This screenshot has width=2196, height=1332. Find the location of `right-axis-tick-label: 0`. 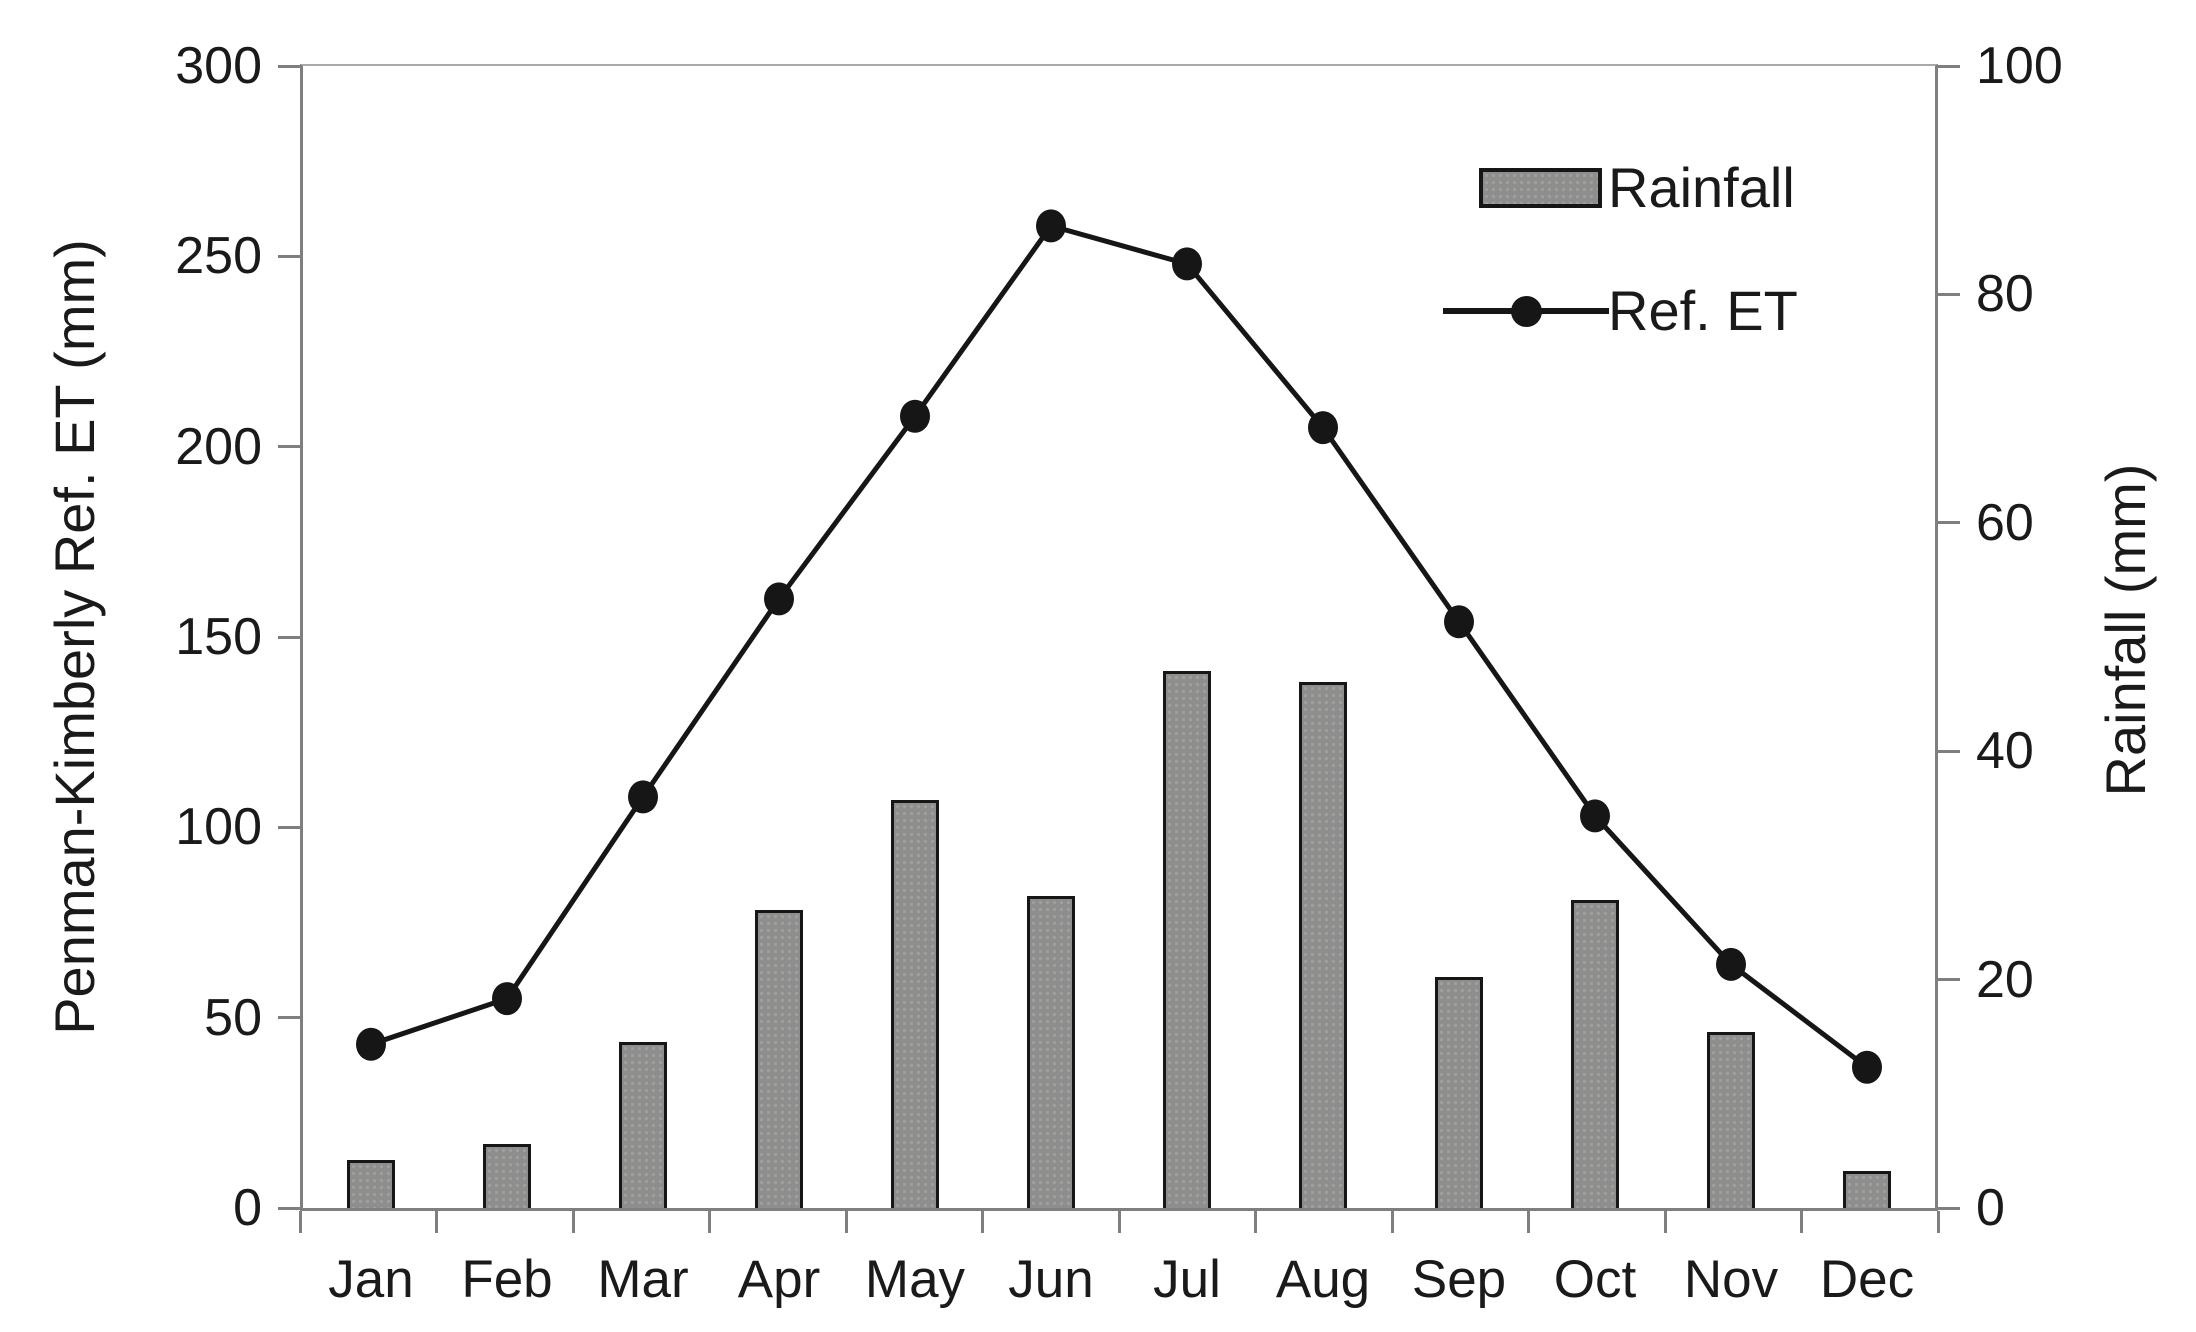

right-axis-tick-label: 0 is located at coordinates (1990, 1208).